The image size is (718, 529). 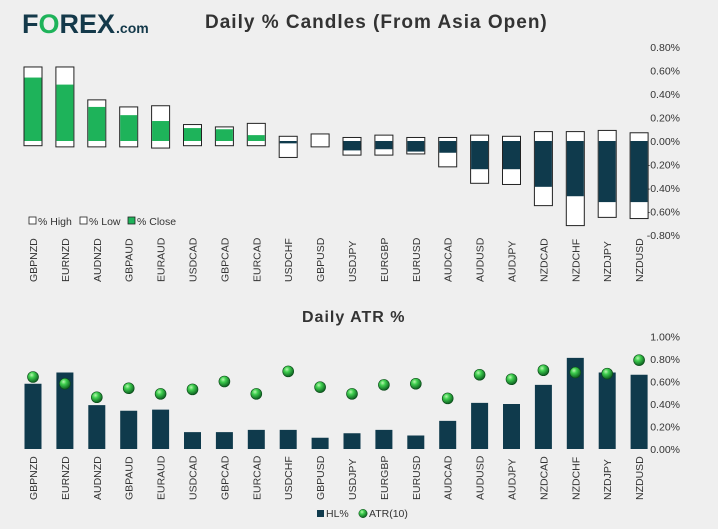 What do you see at coordinates (376, 22) in the screenshot?
I see `candles-chart-title: Daily % Candles (From Asia Open)` at bounding box center [376, 22].